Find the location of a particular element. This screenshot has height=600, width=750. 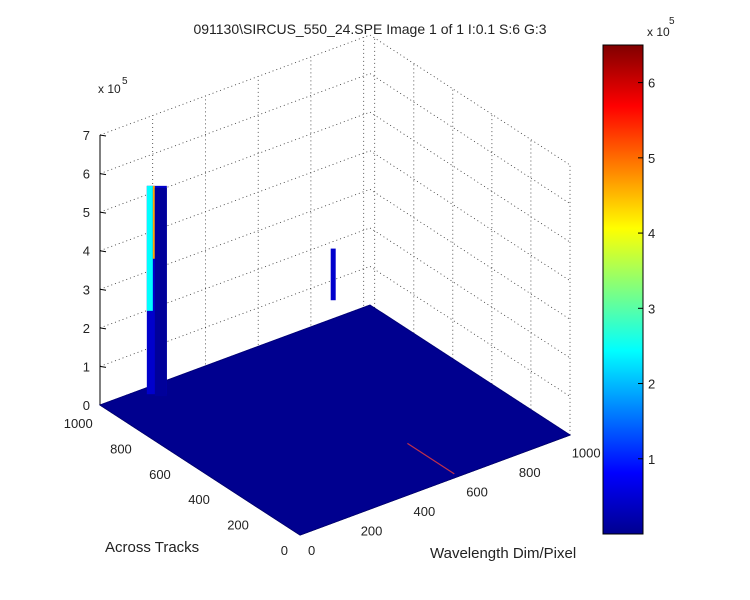

y-tick-label: 600 is located at coordinates (160, 474).